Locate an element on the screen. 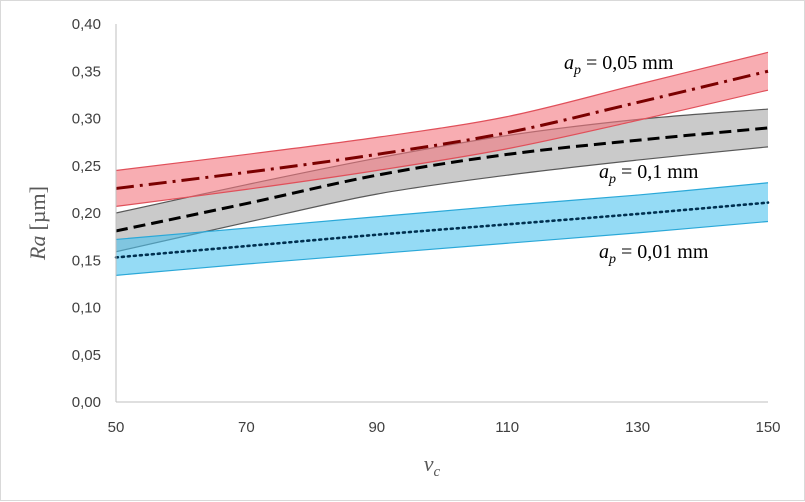 The width and height of the screenshot is (805, 502). band-upper-edge is located at coordinates (442, 211).